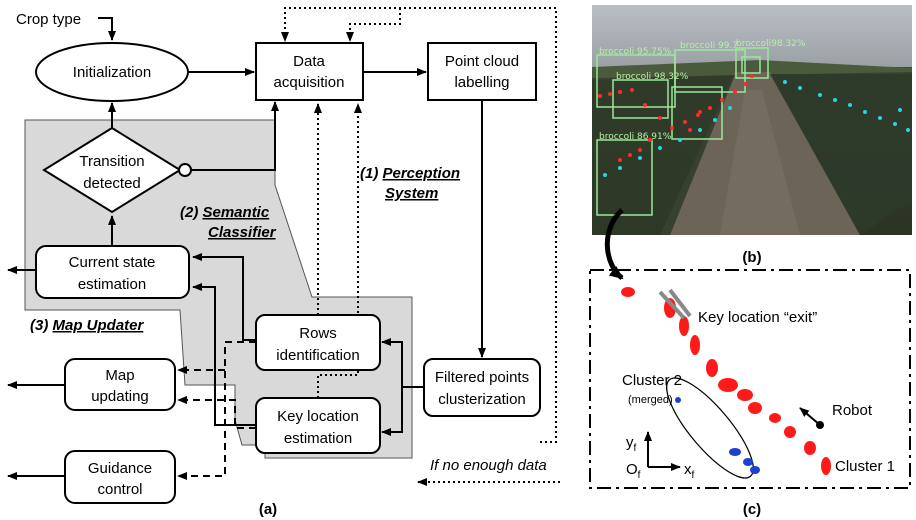 The image size is (916, 520). I want to click on rows-identification-line2: identification, so click(317, 355).